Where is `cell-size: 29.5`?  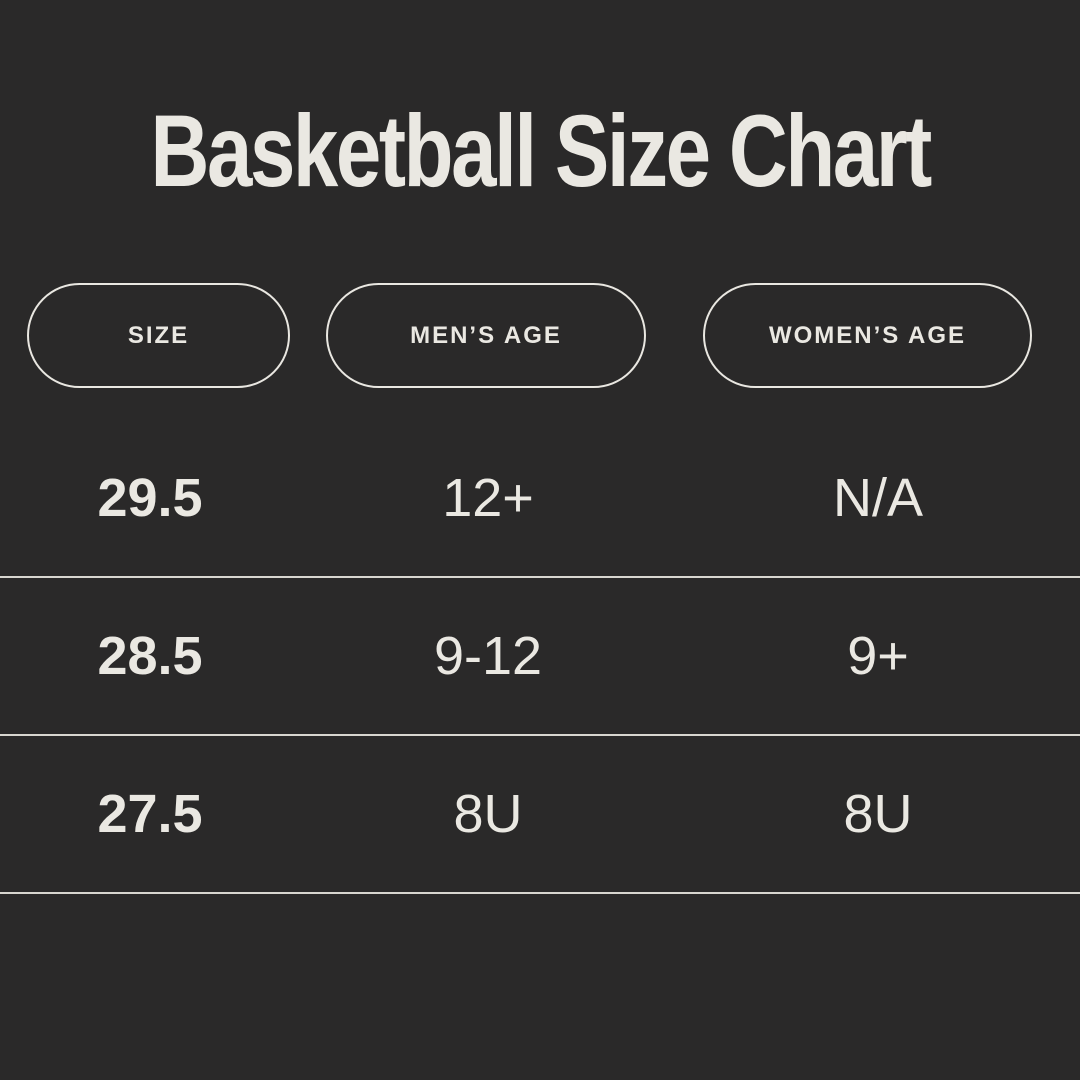 cell-size: 29.5 is located at coordinates (150, 498).